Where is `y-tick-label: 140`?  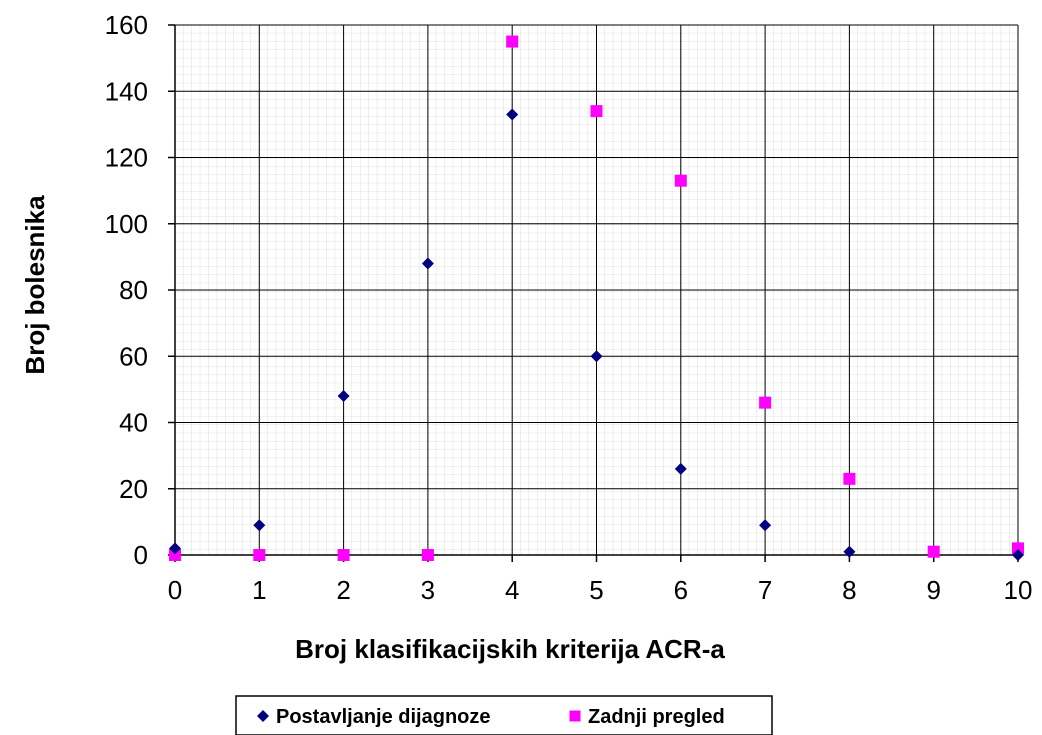
y-tick-label: 140 is located at coordinates (126, 91).